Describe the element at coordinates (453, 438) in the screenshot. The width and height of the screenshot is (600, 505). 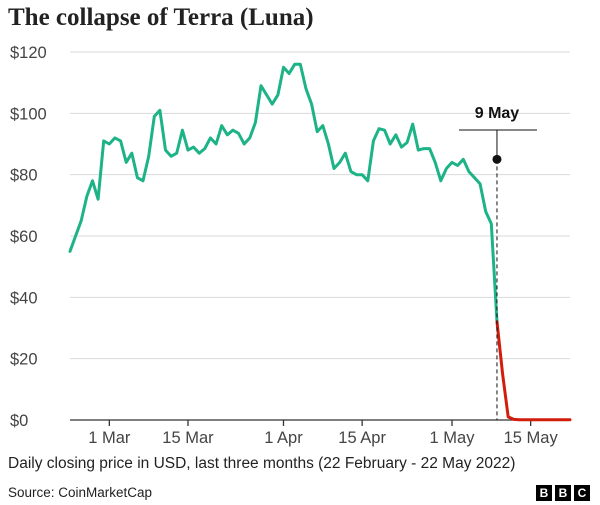
I see `x-tick-label: 1 May` at that location.